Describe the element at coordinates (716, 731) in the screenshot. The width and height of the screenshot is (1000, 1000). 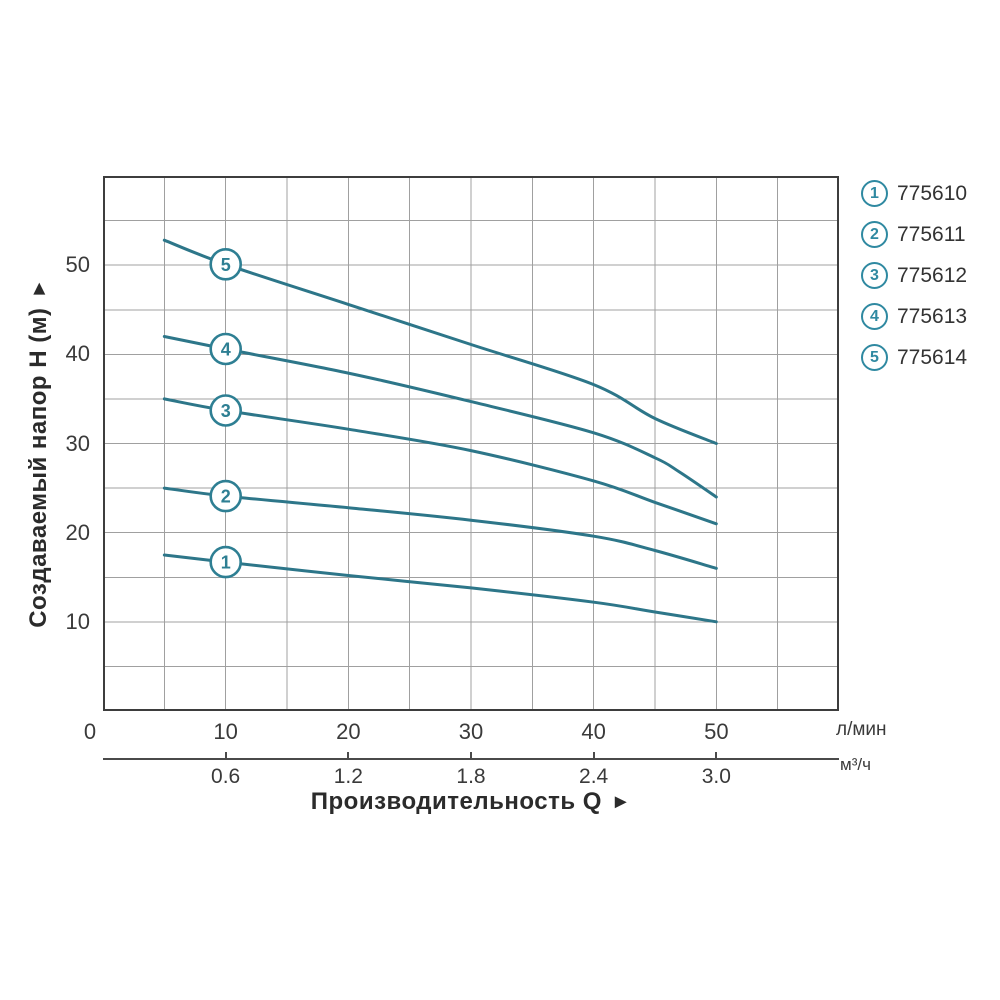
I see `x-tick-label-50: 50` at that location.